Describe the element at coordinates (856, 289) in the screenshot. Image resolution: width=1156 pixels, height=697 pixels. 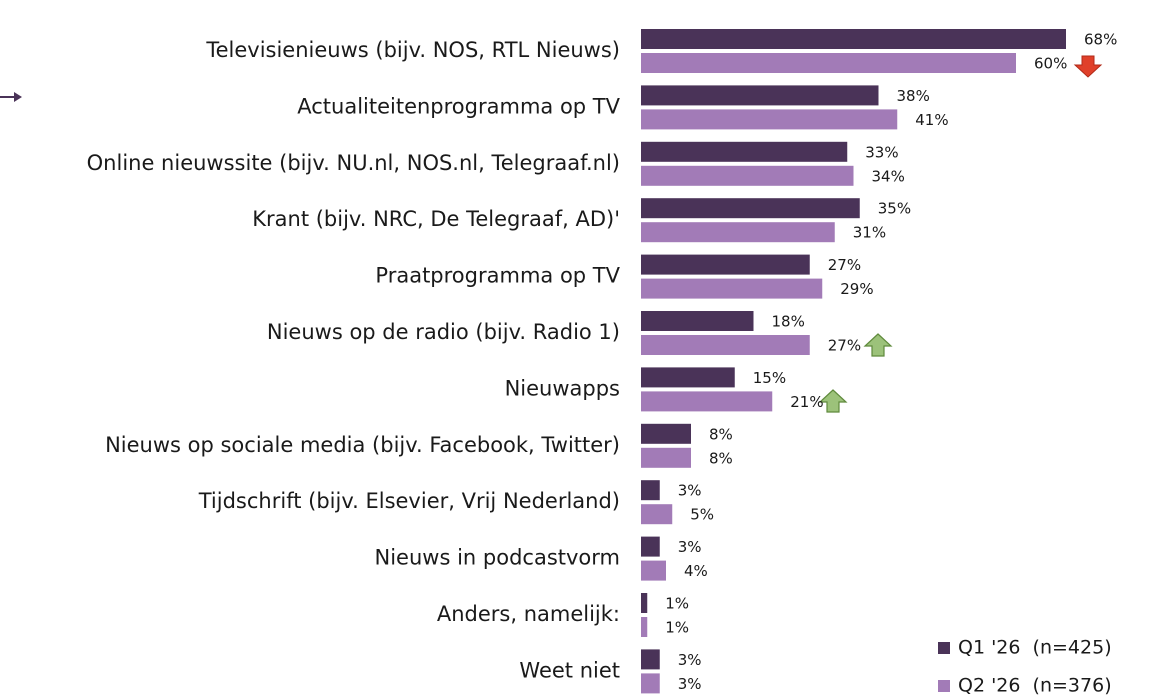
I see `value-label: 29%` at that location.